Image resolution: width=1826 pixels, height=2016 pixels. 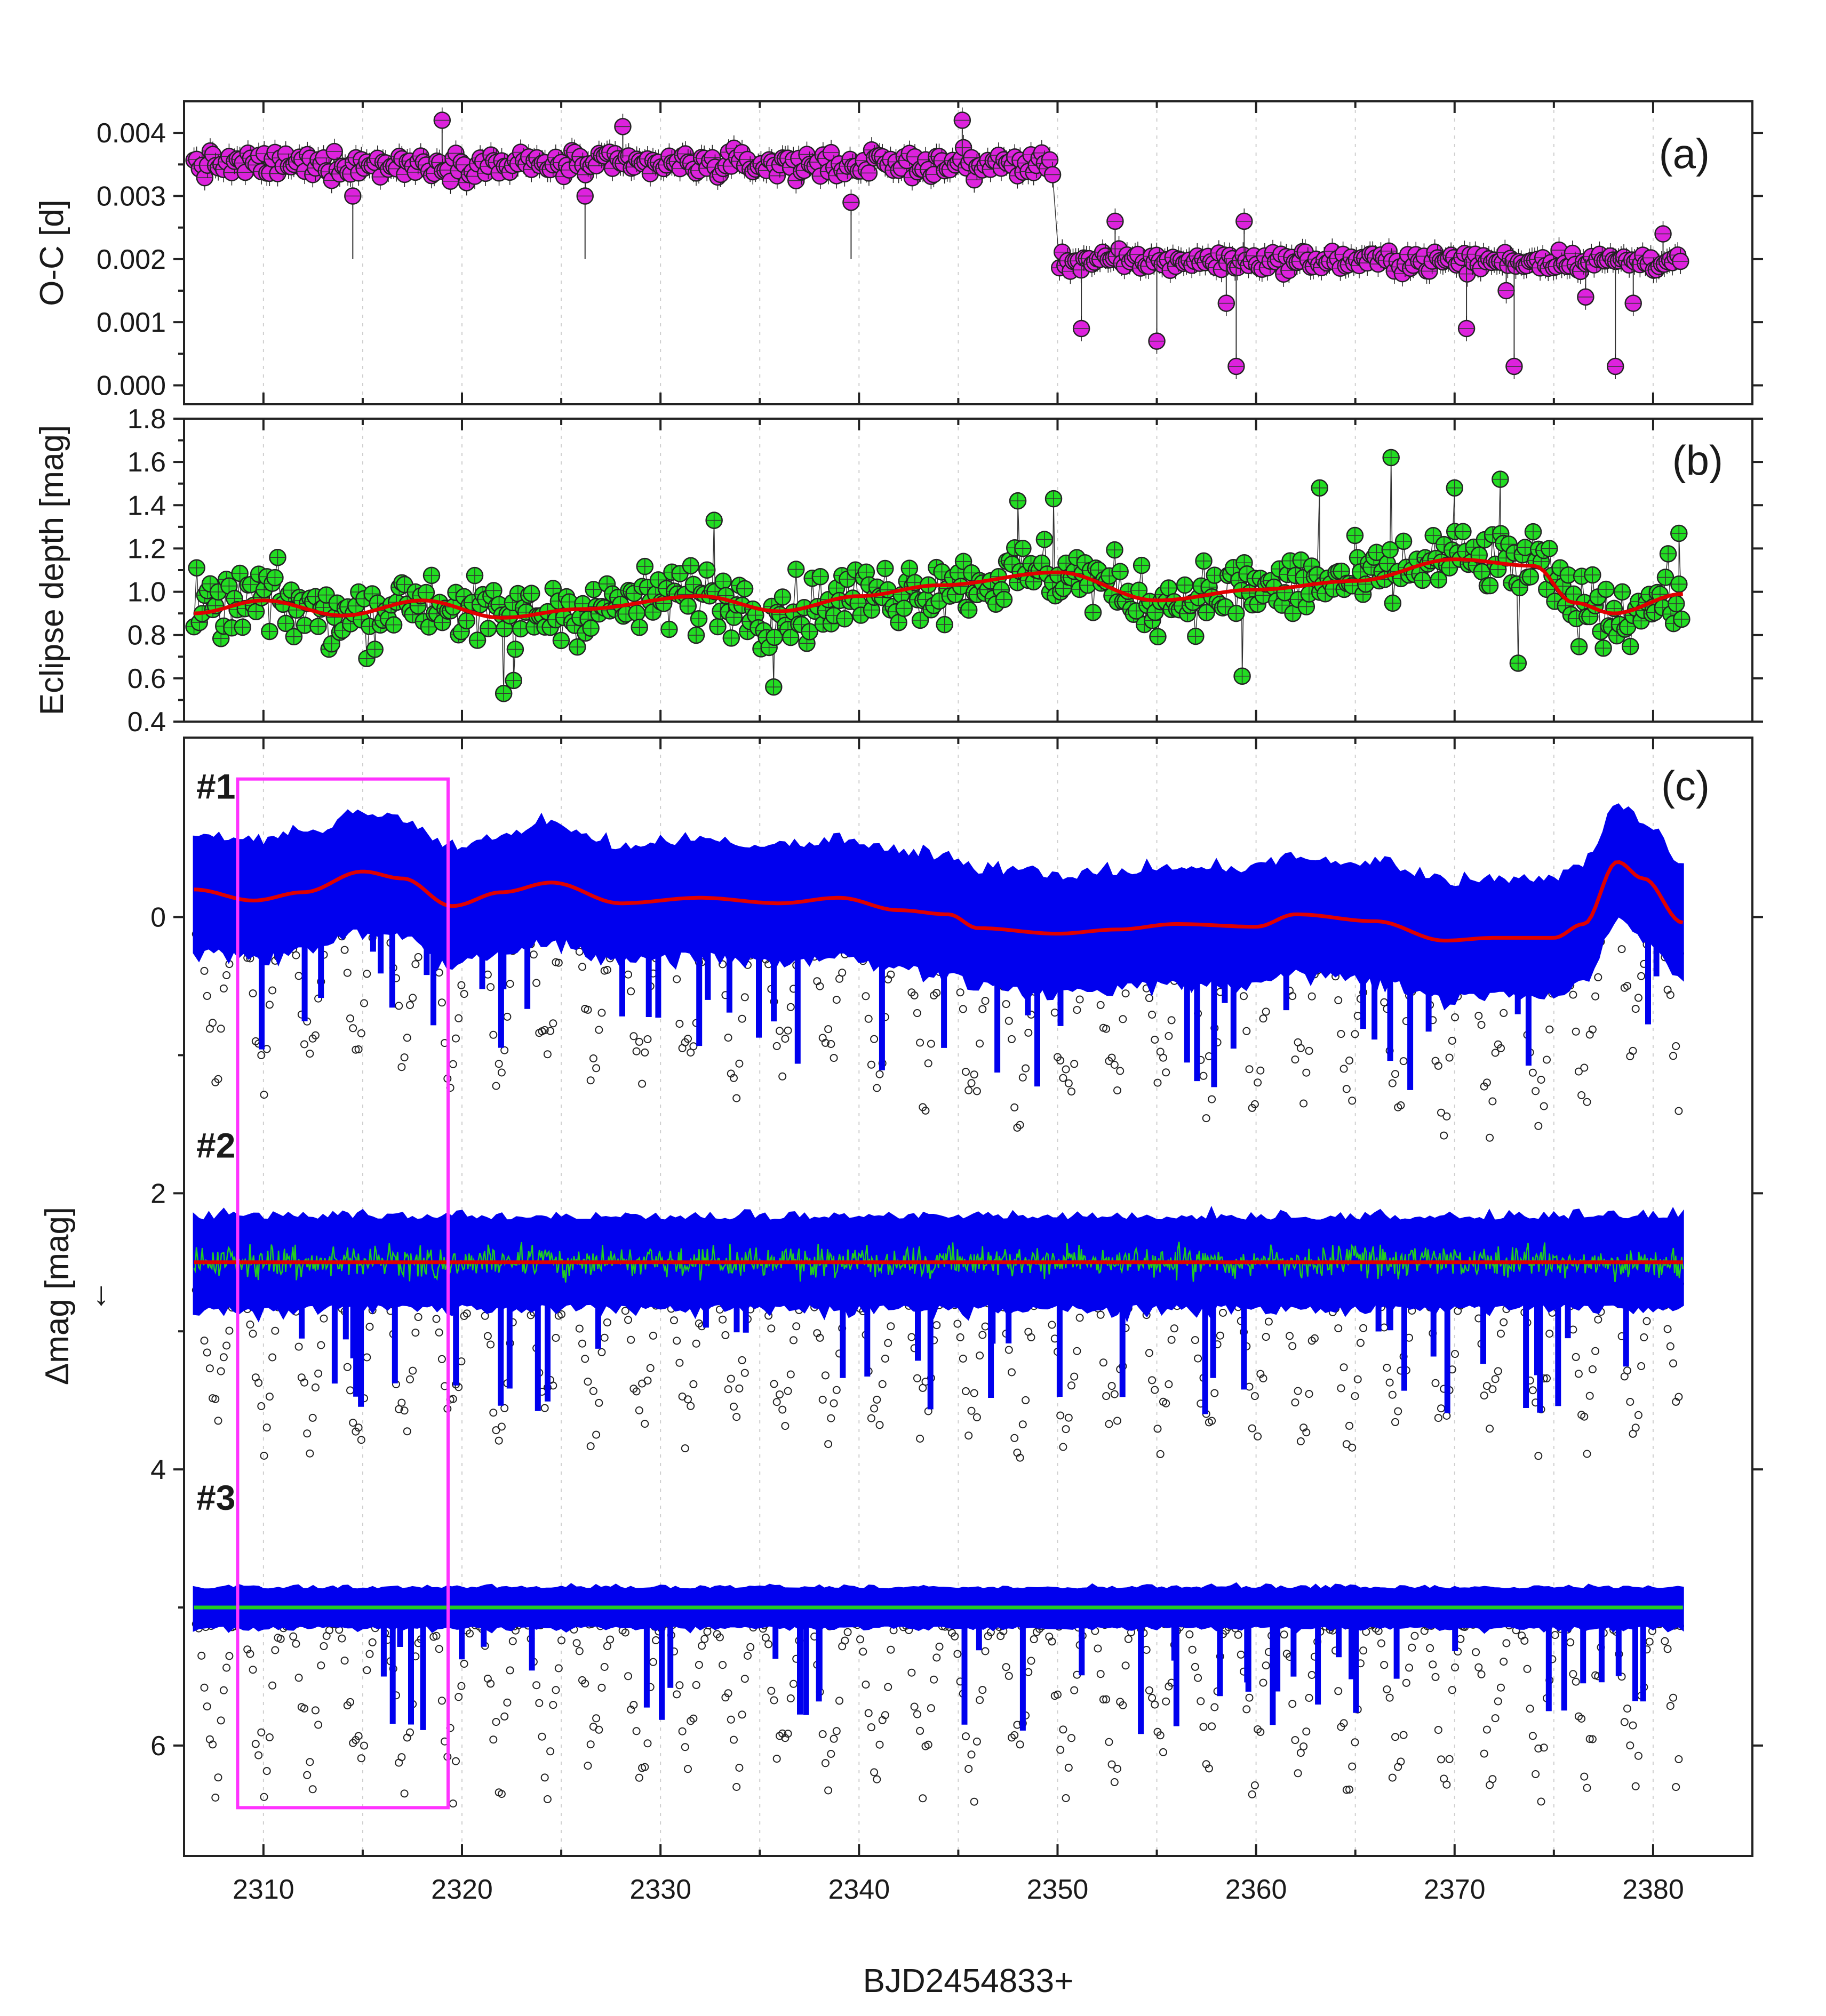 I want to click on panel-a-y-tick-label: 0.000, so click(x=132, y=386).